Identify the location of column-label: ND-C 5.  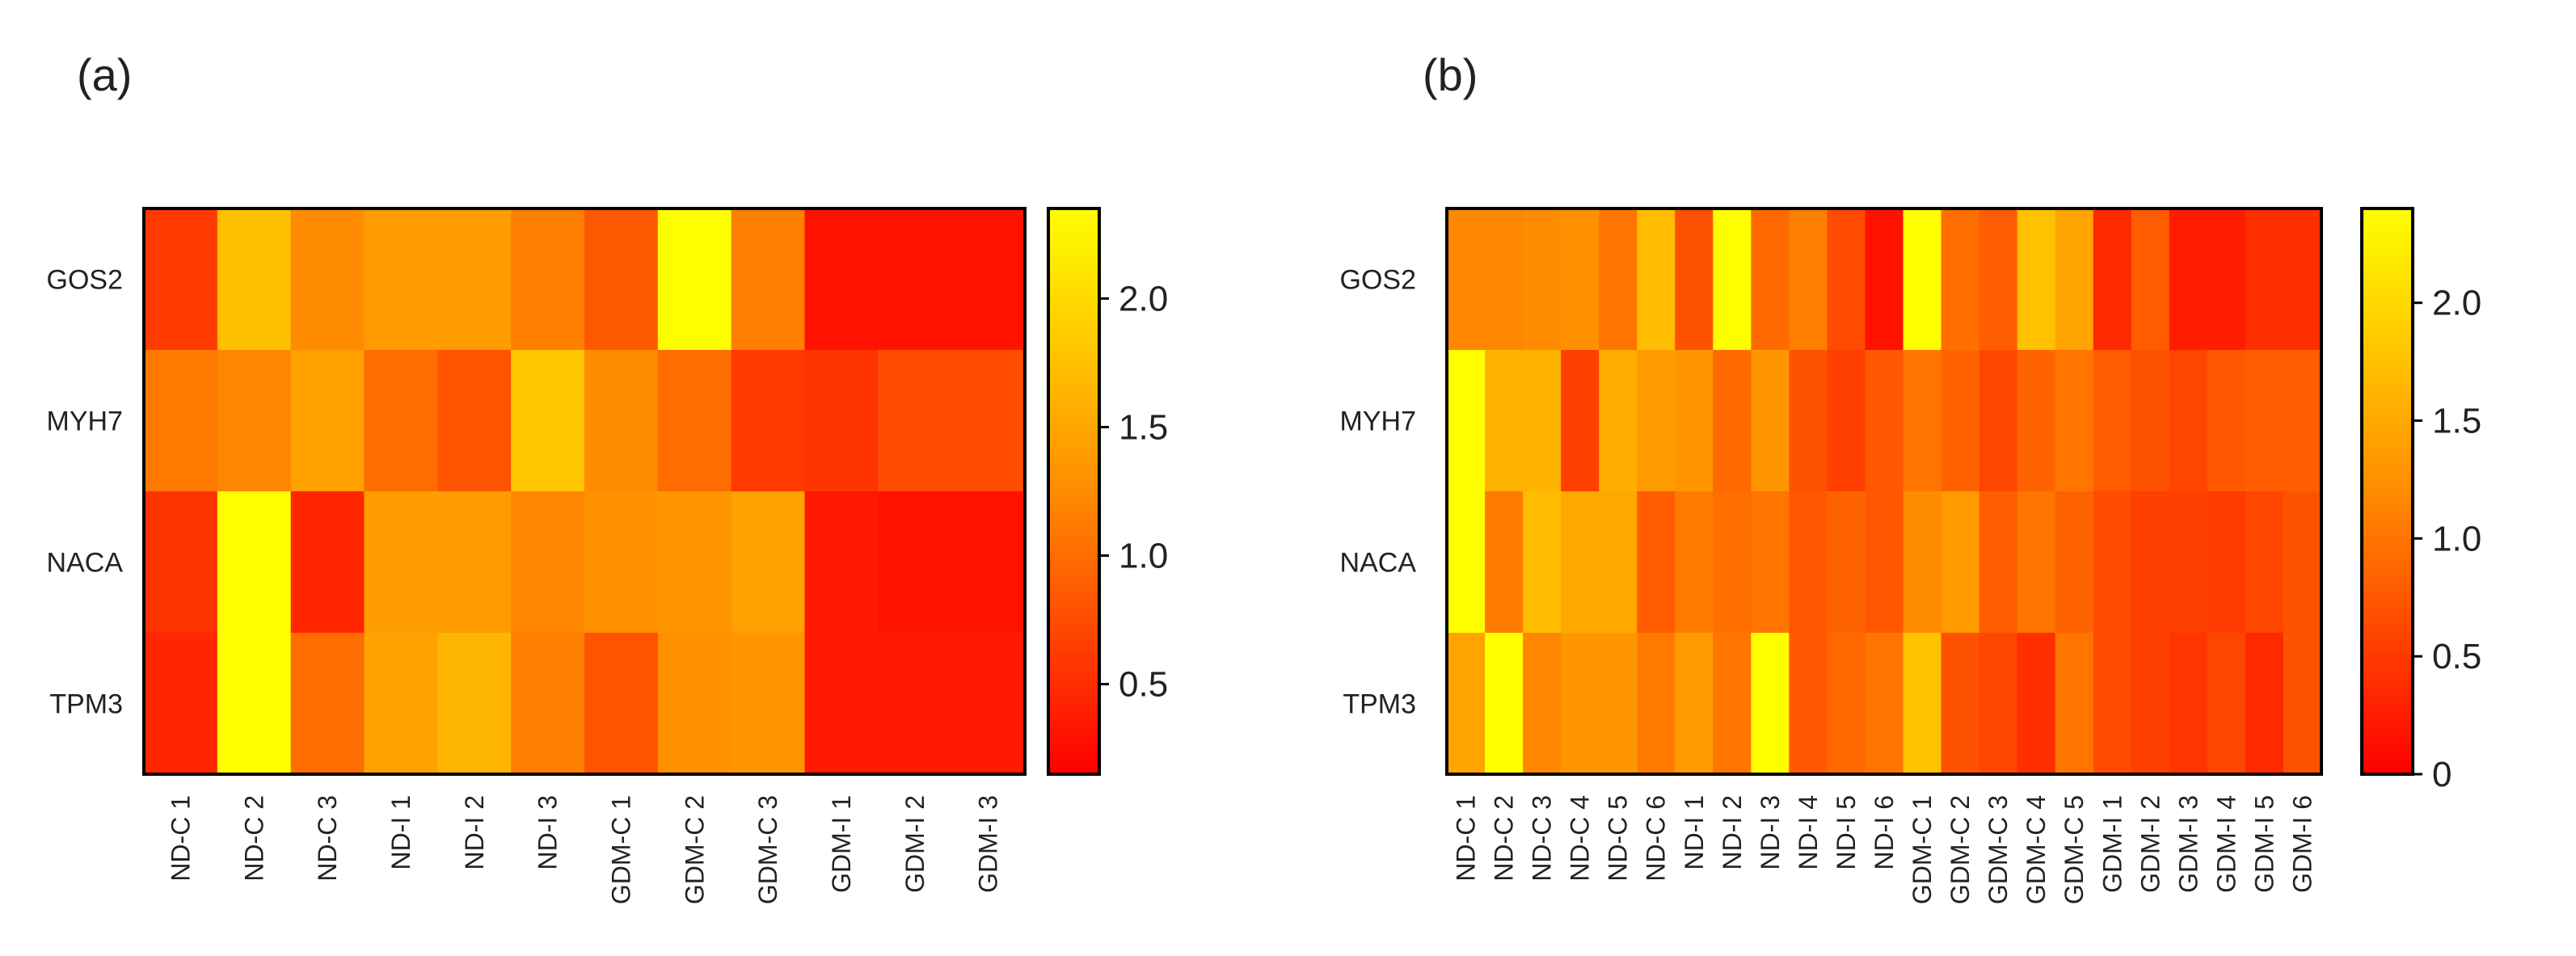
(1618, 838).